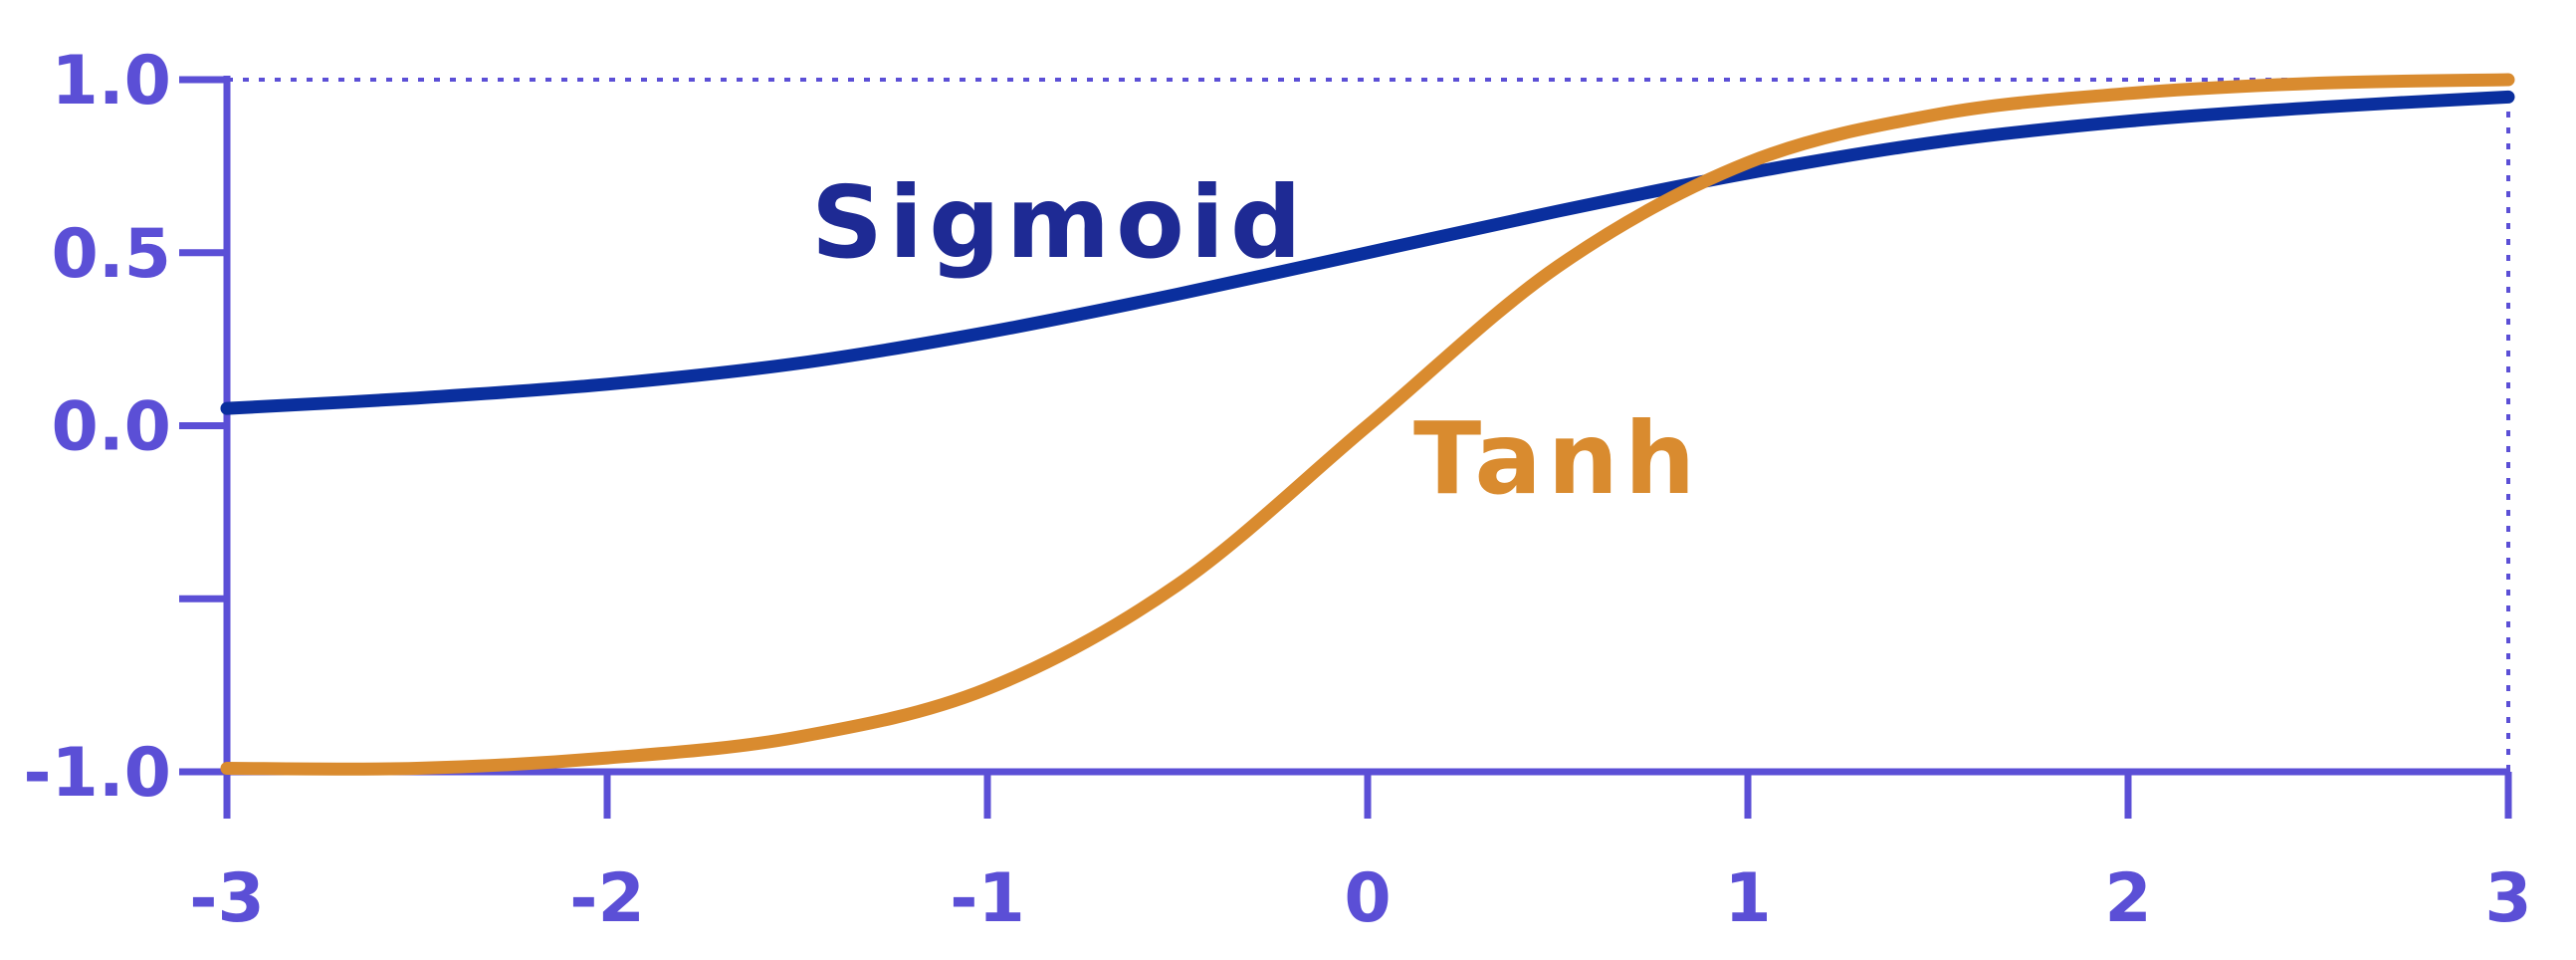 The height and width of the screenshot is (960, 2576). I want to click on y-tick-label: 0.0, so click(111, 427).